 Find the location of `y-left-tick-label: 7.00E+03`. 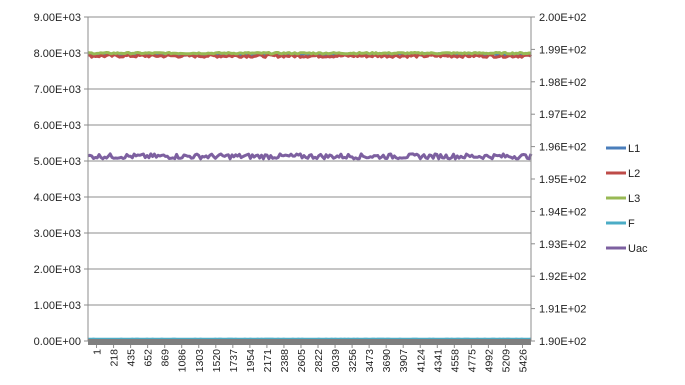

y-left-tick-label: 7.00E+03 is located at coordinates (57, 90).